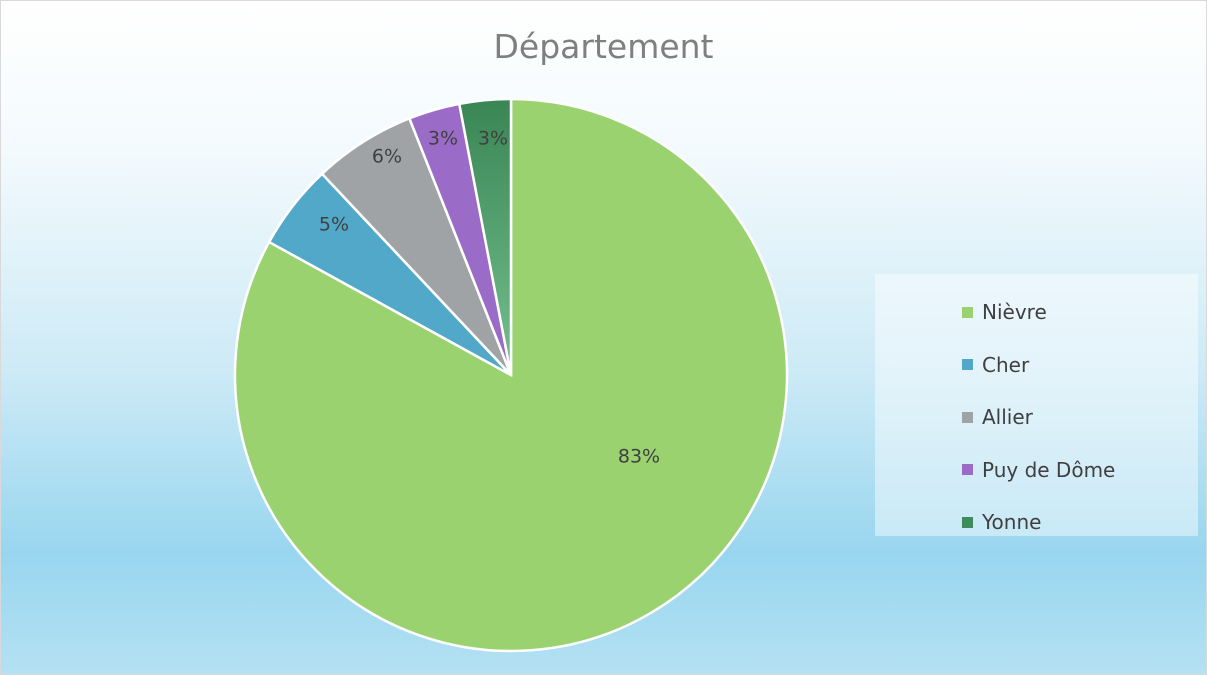 The width and height of the screenshot is (1207, 675). What do you see at coordinates (334, 225) in the screenshot?
I see `slice-label: 5%` at bounding box center [334, 225].